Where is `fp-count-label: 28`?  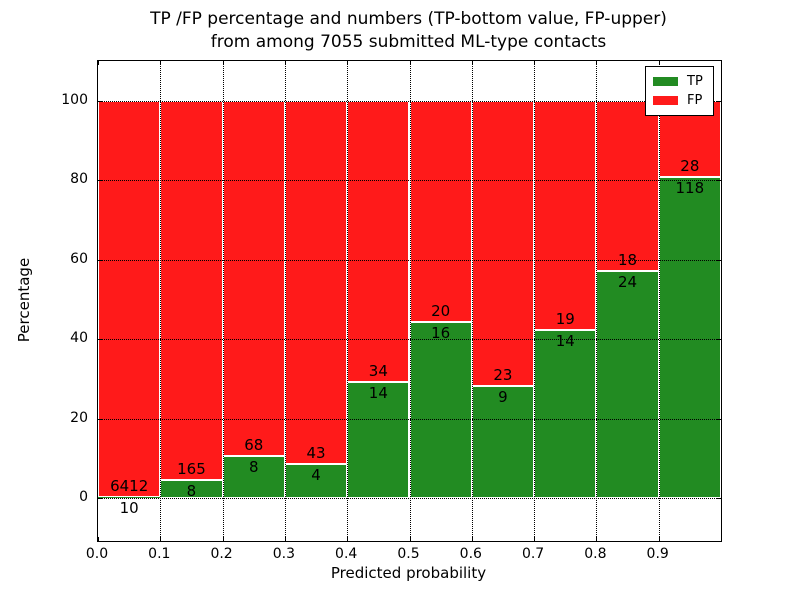 fp-count-label: 28 is located at coordinates (690, 166).